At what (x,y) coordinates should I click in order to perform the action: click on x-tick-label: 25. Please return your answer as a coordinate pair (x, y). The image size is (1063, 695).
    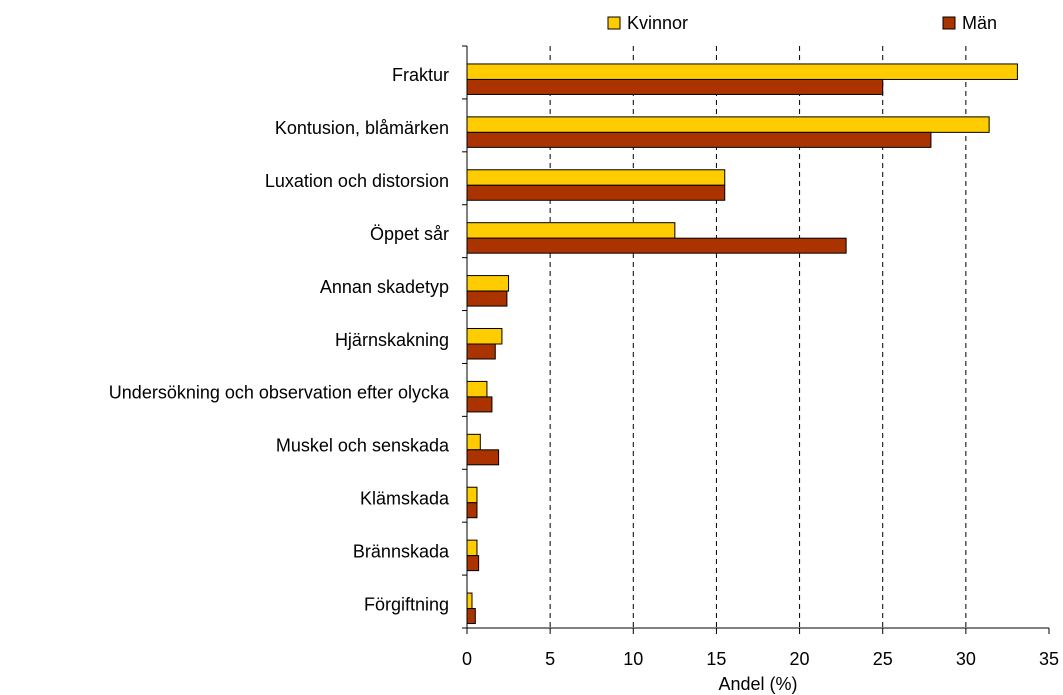
    Looking at the image, I should click on (883, 659).